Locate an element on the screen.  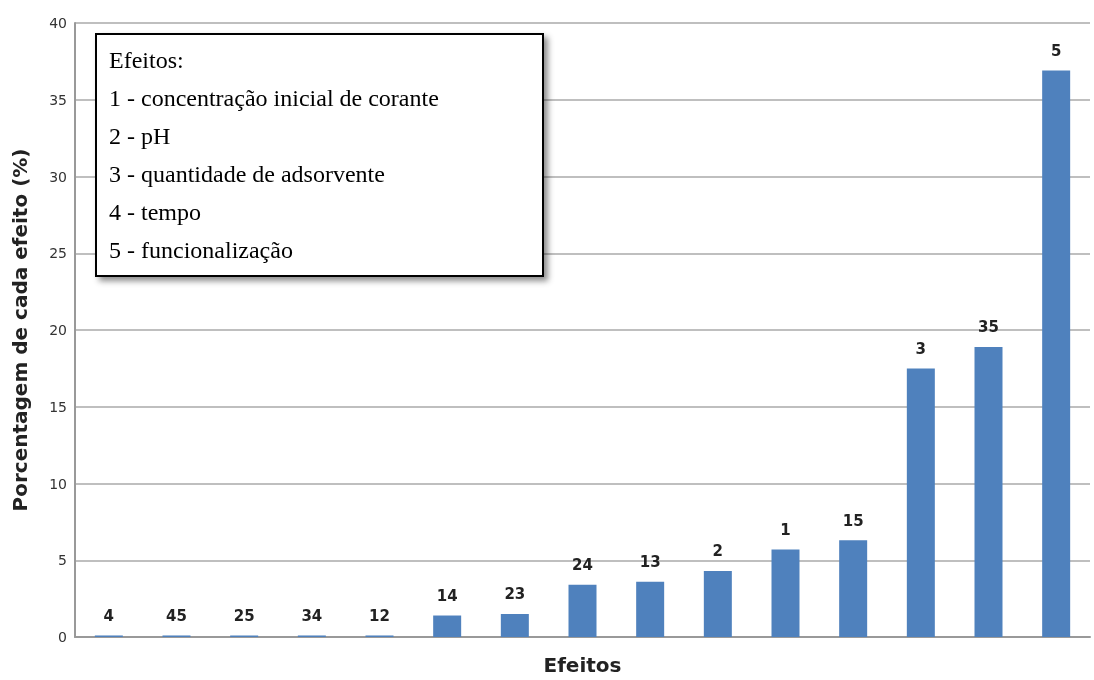
x-tick-label: 34 is located at coordinates (312, 615).